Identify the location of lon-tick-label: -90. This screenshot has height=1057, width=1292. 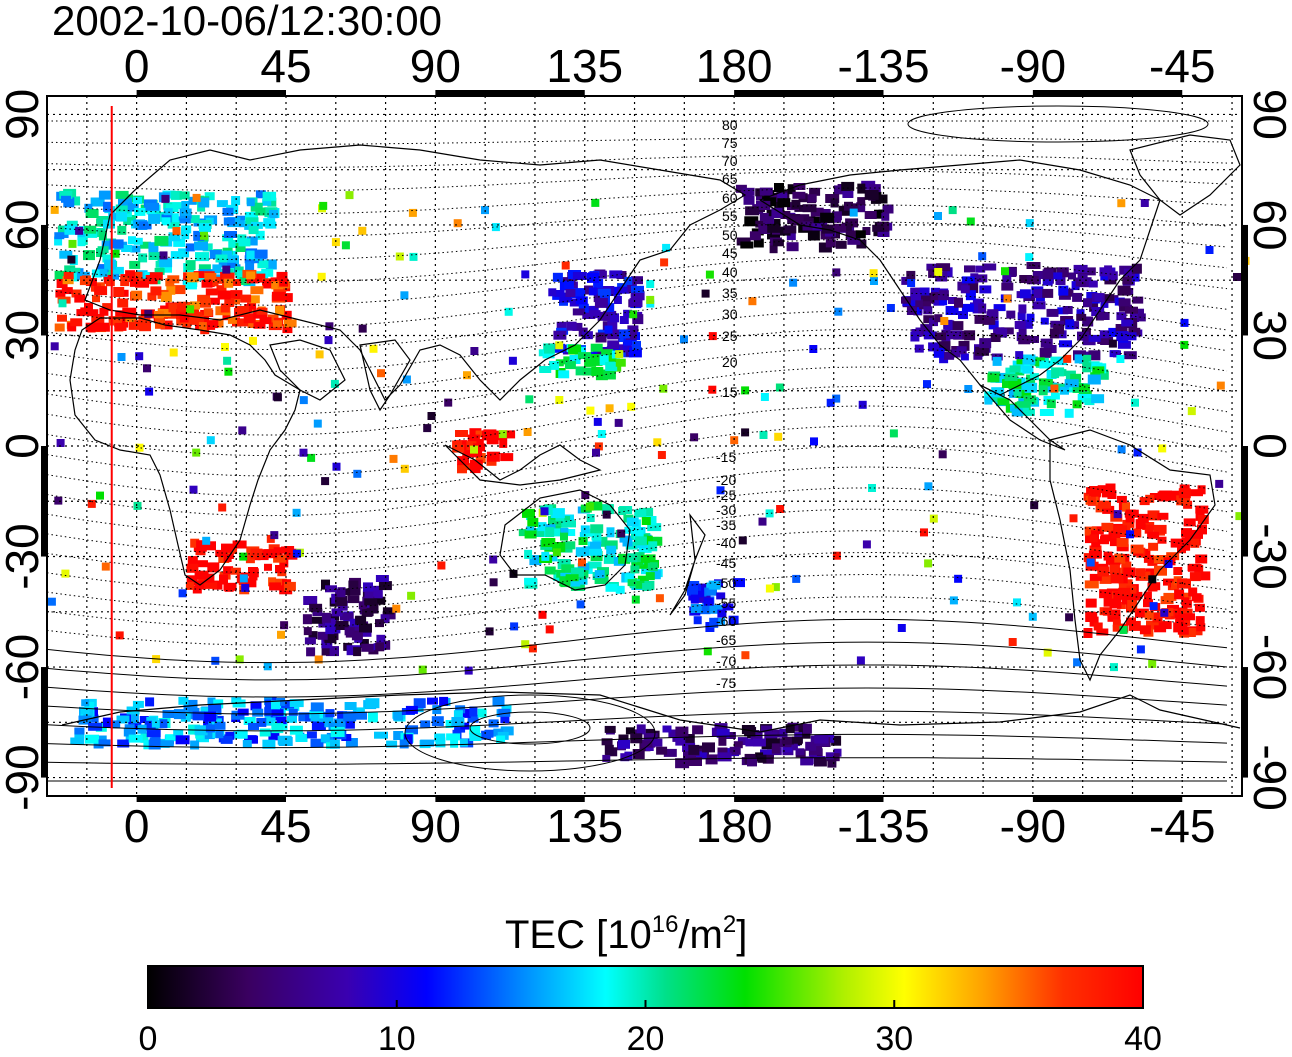
(1033, 826).